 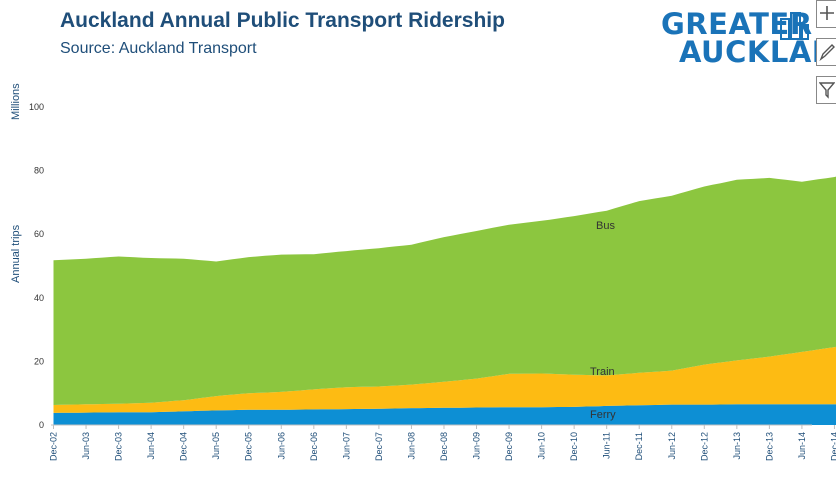 What do you see at coordinates (639, 446) in the screenshot?
I see `x-tick-label: Dec-11` at bounding box center [639, 446].